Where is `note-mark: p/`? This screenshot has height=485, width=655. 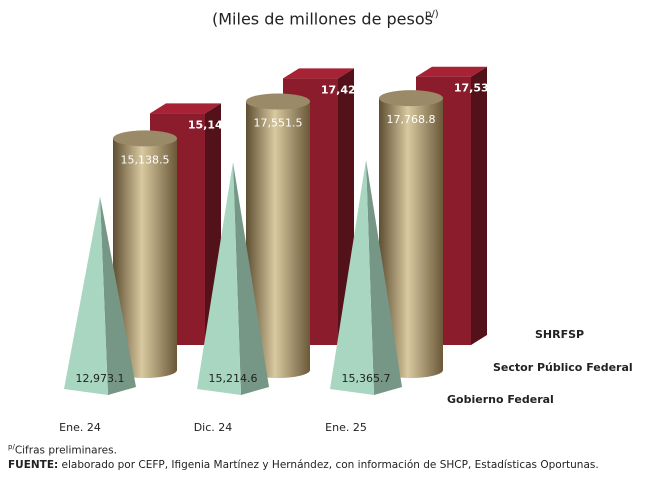 note-mark: p/ is located at coordinates (11, 447).